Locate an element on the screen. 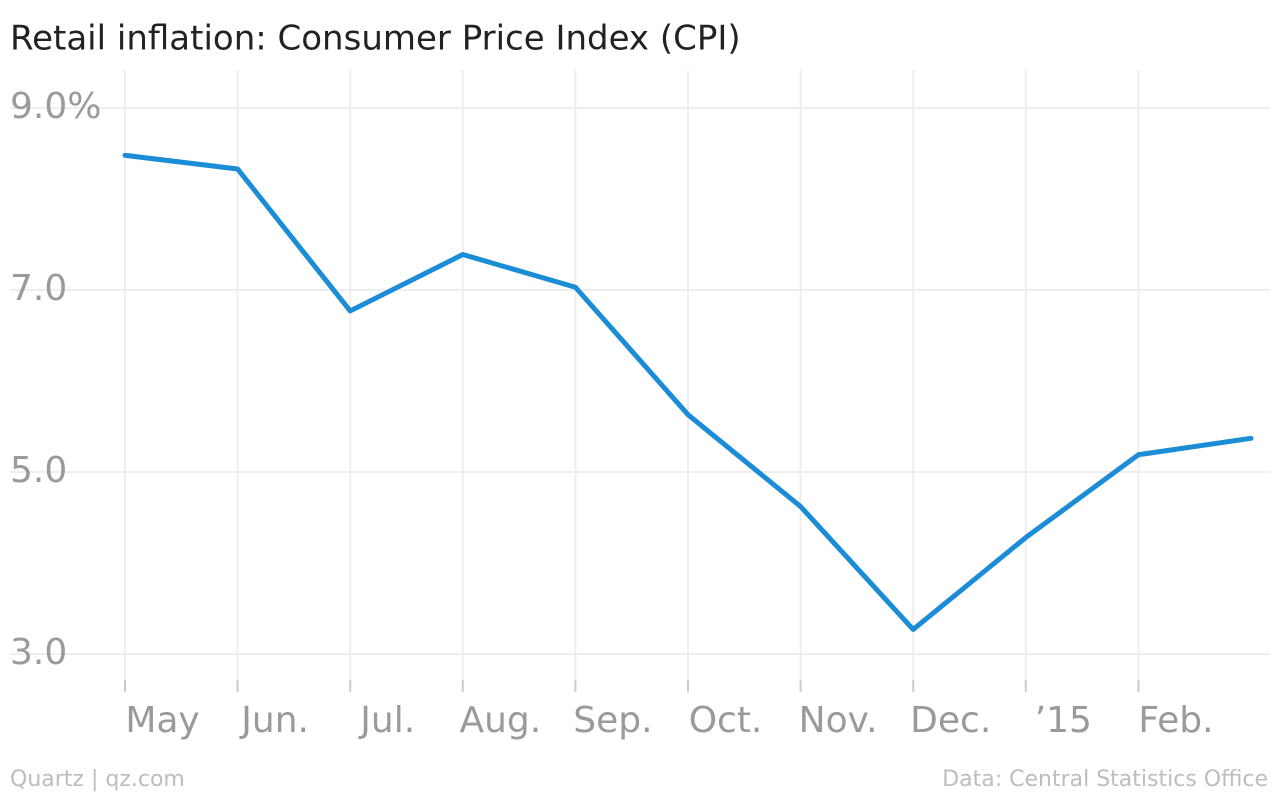 The width and height of the screenshot is (1280, 800). x-tick-label: Jun. is located at coordinates (274, 720).